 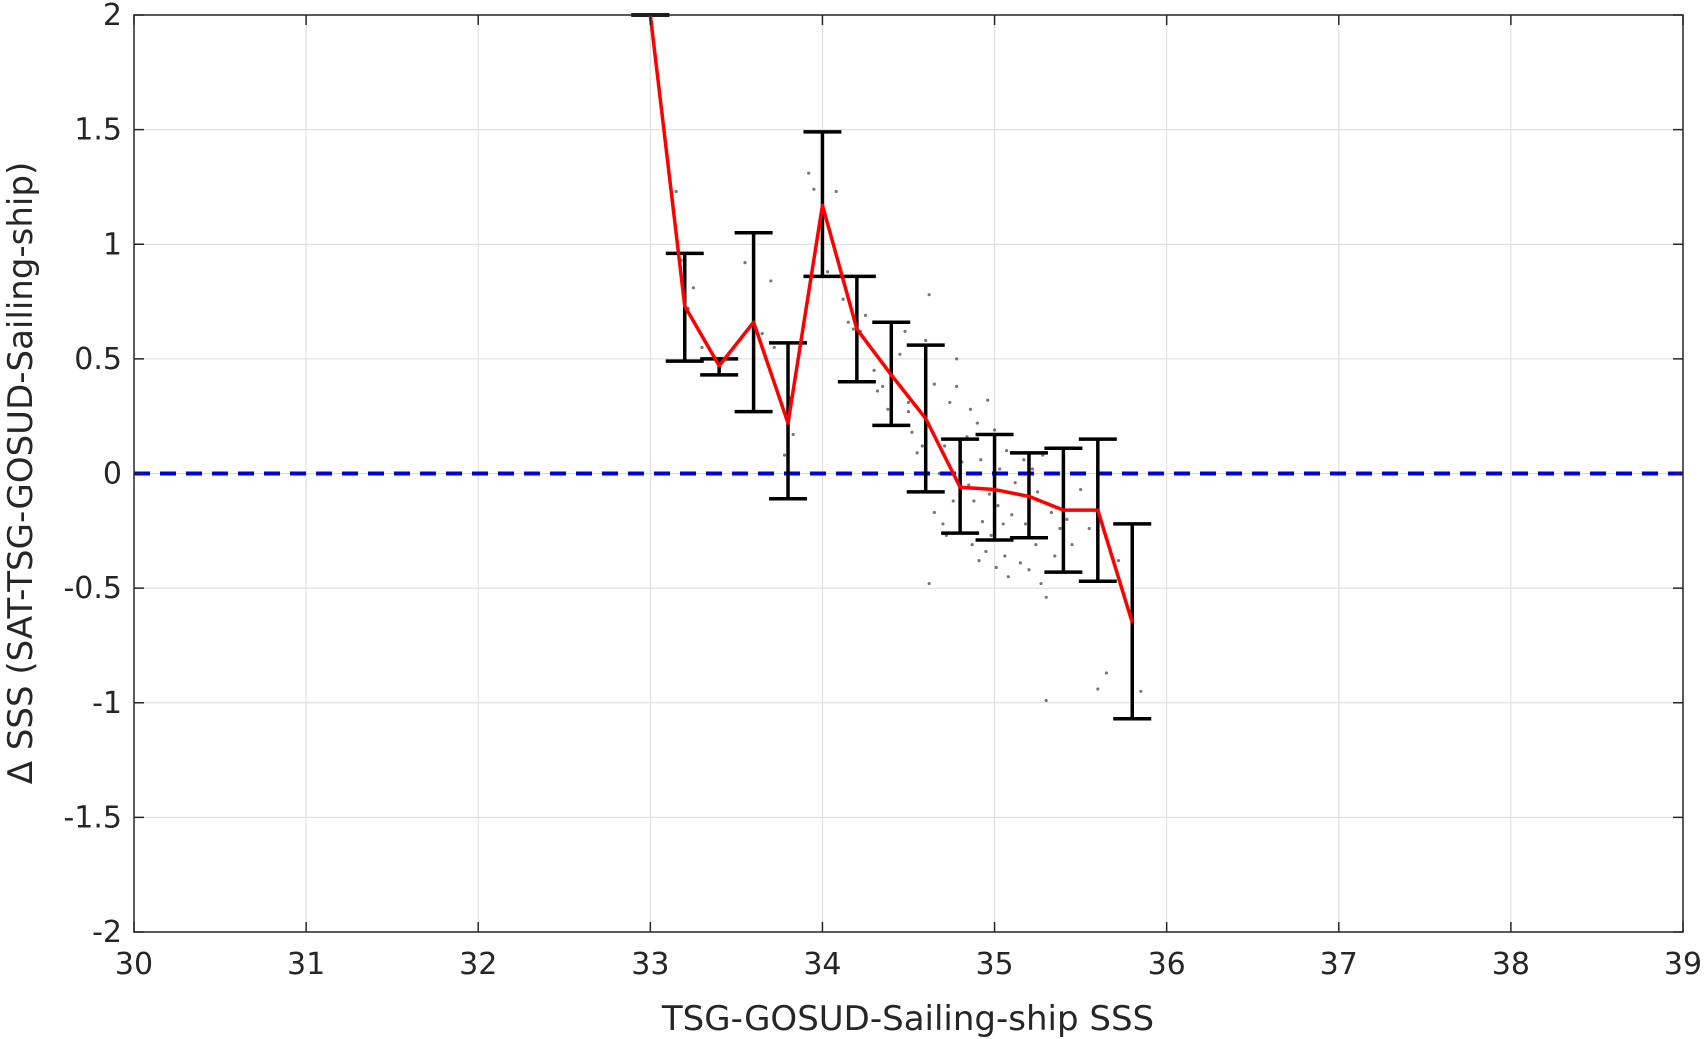 What do you see at coordinates (994, 964) in the screenshot?
I see `x-tick-label-5: 35` at bounding box center [994, 964].